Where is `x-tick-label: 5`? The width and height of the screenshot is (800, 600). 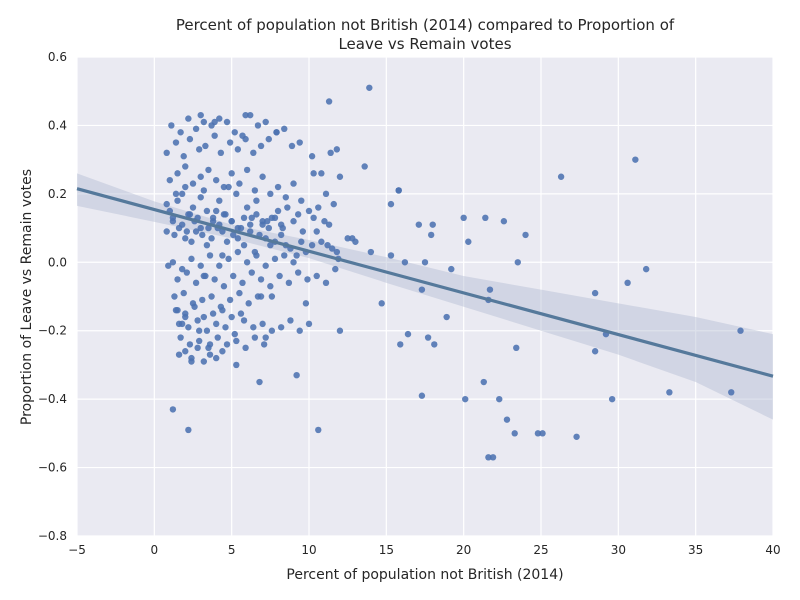 x-tick-label: 5 is located at coordinates (232, 550).